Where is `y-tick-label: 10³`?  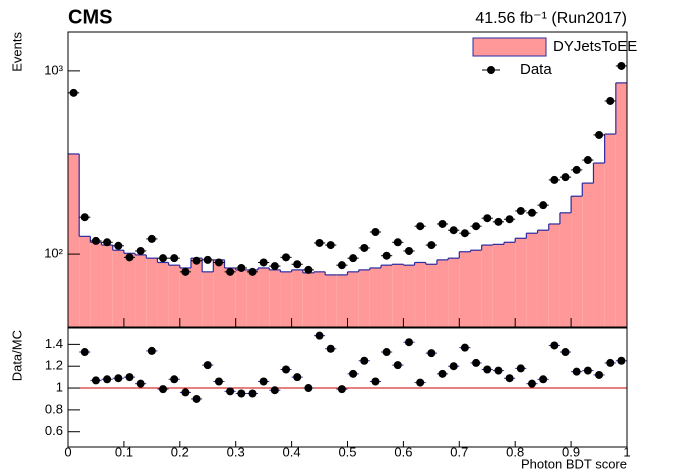 y-tick-label: 10³ is located at coordinates (53, 69).